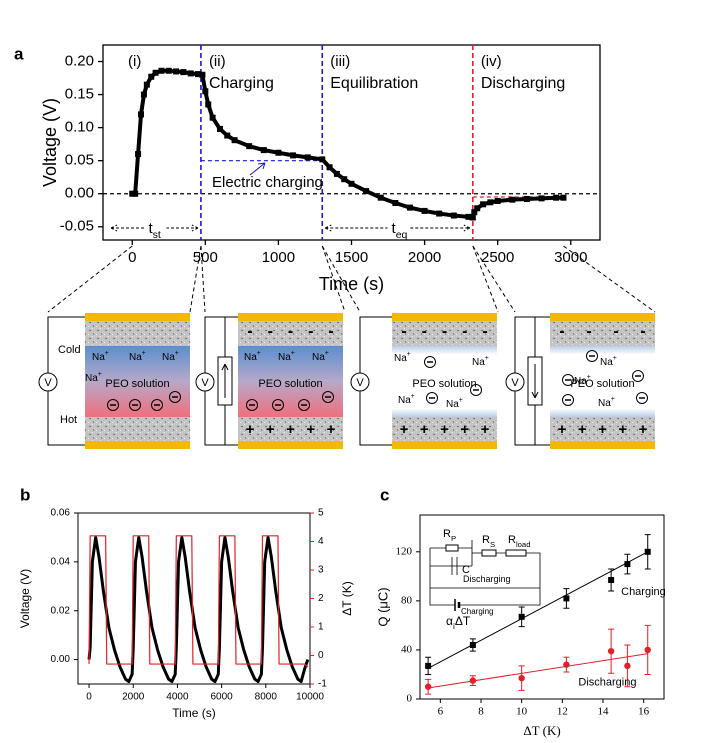 The width and height of the screenshot is (708, 743). What do you see at coordinates (150, 228) in the screenshot?
I see `label-text: t` at bounding box center [150, 228].